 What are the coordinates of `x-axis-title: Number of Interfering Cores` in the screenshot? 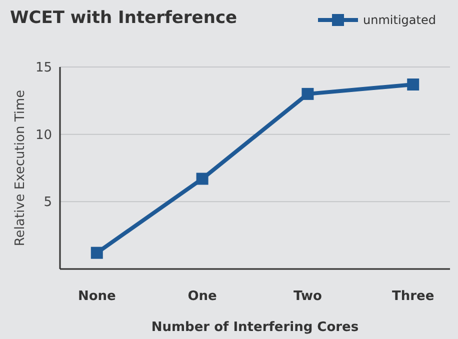 It's located at (255, 327).